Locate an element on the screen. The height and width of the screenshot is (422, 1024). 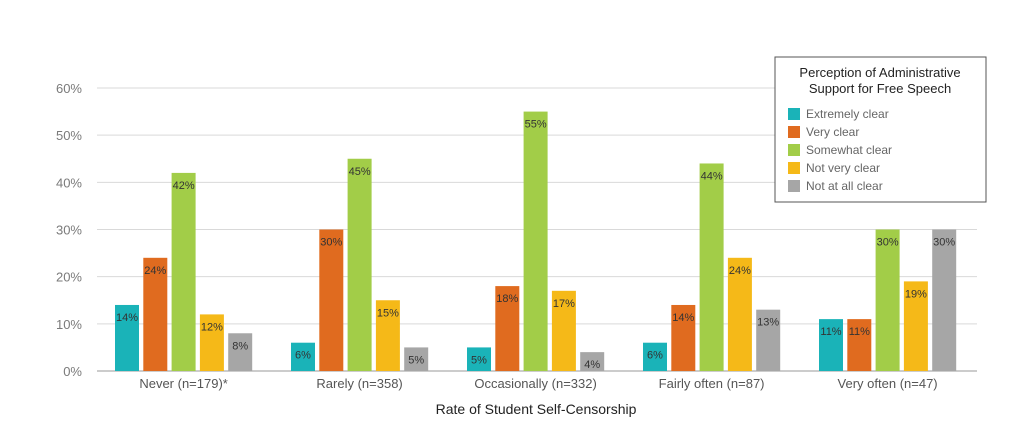
bar-data-label: 17% is located at coordinates (564, 304).